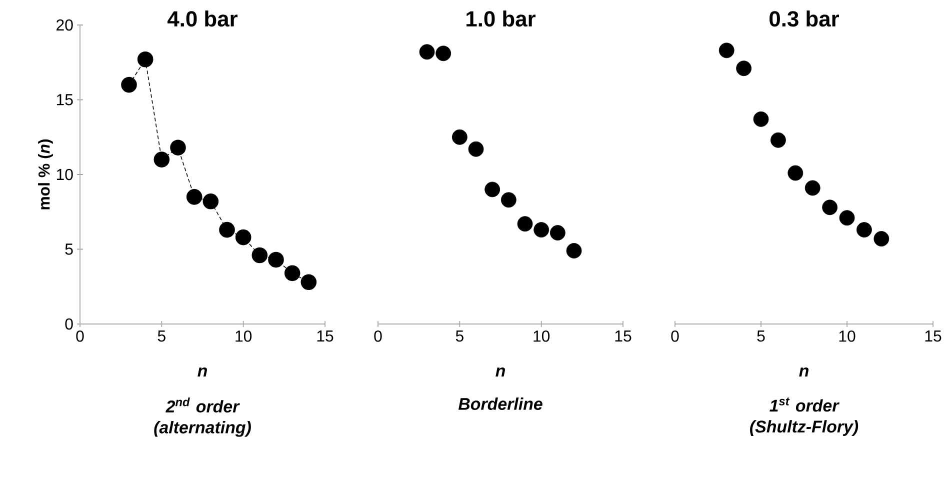 This screenshot has width=949, height=482. I want to click on y-tick-label: 0, so click(69, 324).